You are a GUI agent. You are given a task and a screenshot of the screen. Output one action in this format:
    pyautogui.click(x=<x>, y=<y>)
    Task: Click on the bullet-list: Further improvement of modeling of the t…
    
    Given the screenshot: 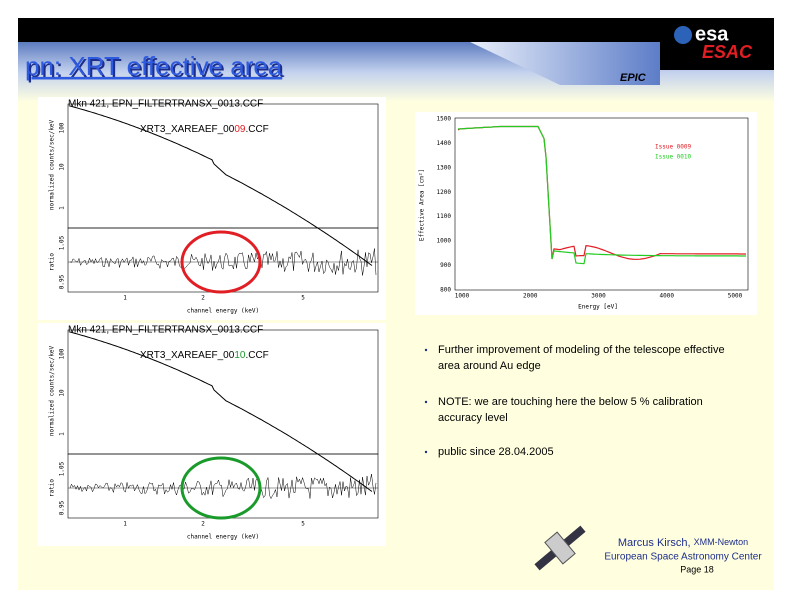 What is the action you would take?
    pyautogui.click(x=574, y=401)
    